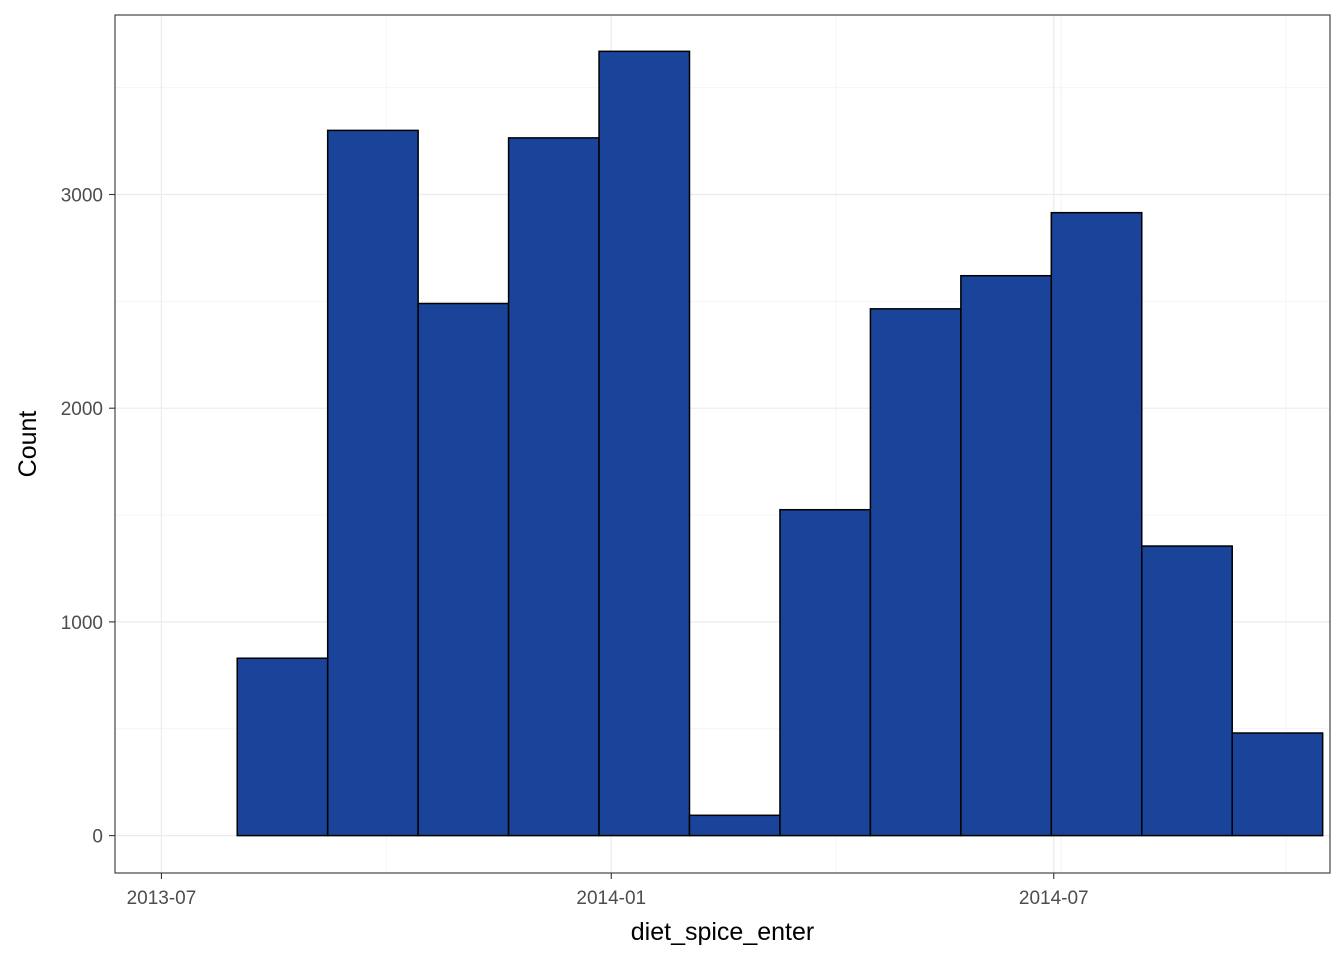 This screenshot has height=960, width=1344. Describe the element at coordinates (88, 517) in the screenshot. I see `y-axis: 0 1000 2000 3000` at that location.